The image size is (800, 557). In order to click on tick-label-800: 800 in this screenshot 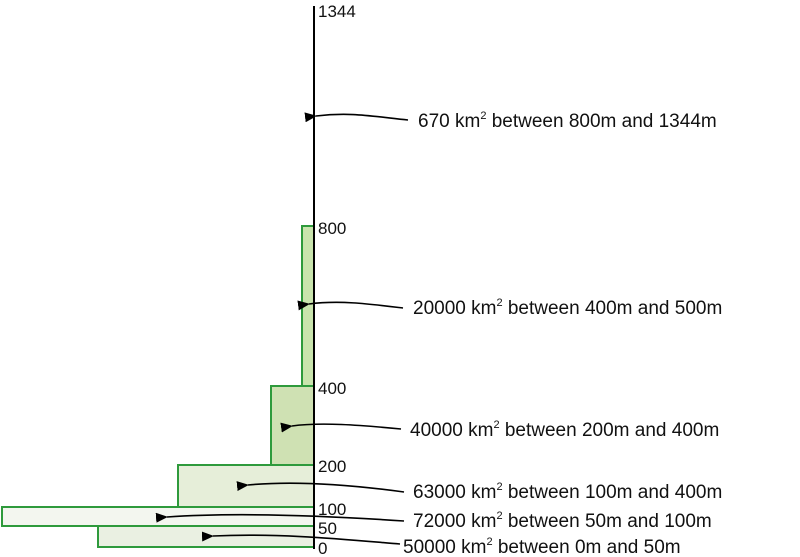, I will do `click(332, 228)`.